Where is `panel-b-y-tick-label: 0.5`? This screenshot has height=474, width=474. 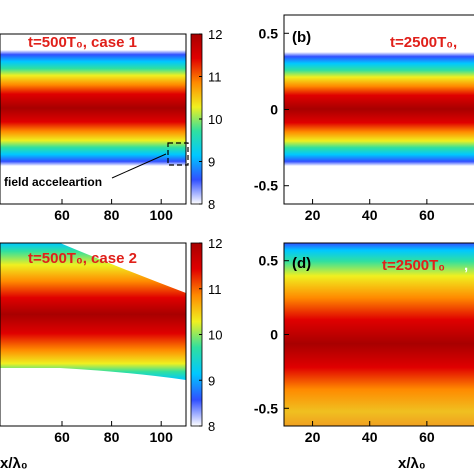
panel-b-y-tick-label: 0.5 is located at coordinates (269, 33).